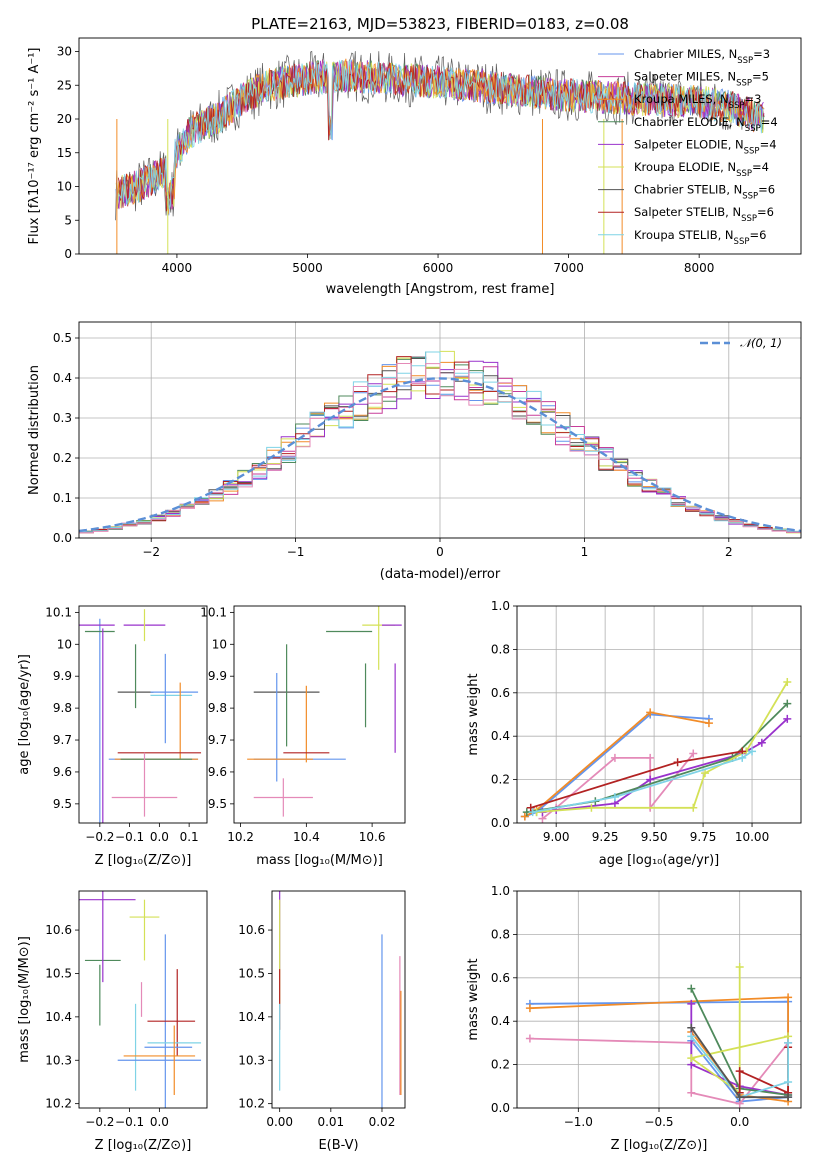 The height and width of the screenshot is (1170, 819). I want to click on legend-label: Chabrier STELIB, N, so click(688, 190).